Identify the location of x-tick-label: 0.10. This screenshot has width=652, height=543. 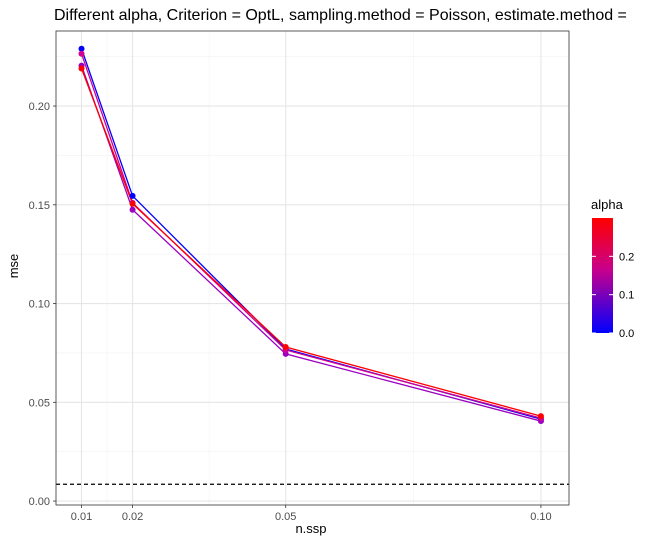
(540, 517).